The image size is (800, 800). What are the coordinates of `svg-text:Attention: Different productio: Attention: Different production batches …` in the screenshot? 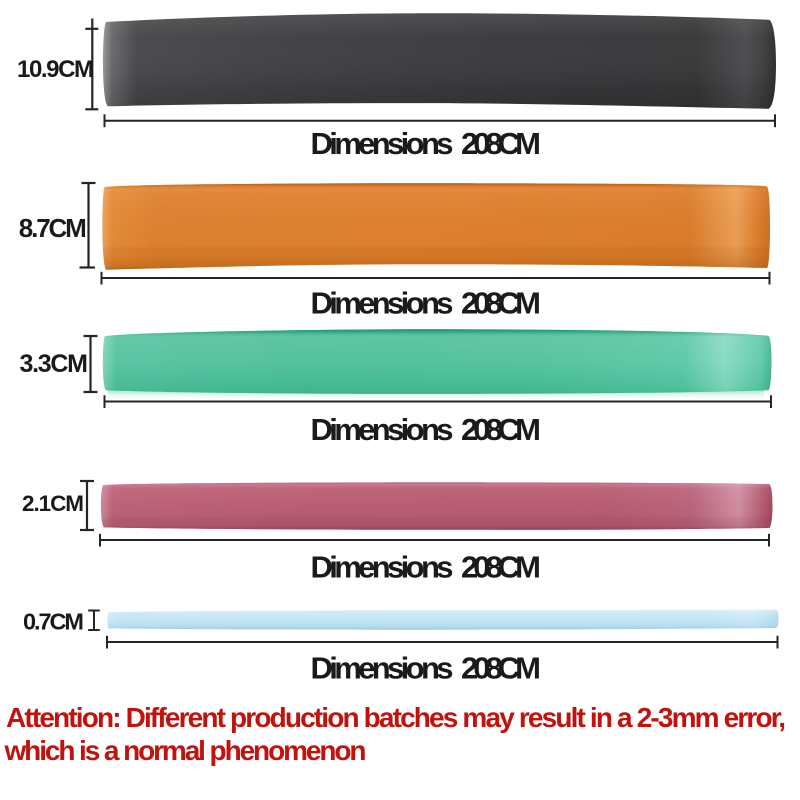 It's located at (396, 717).